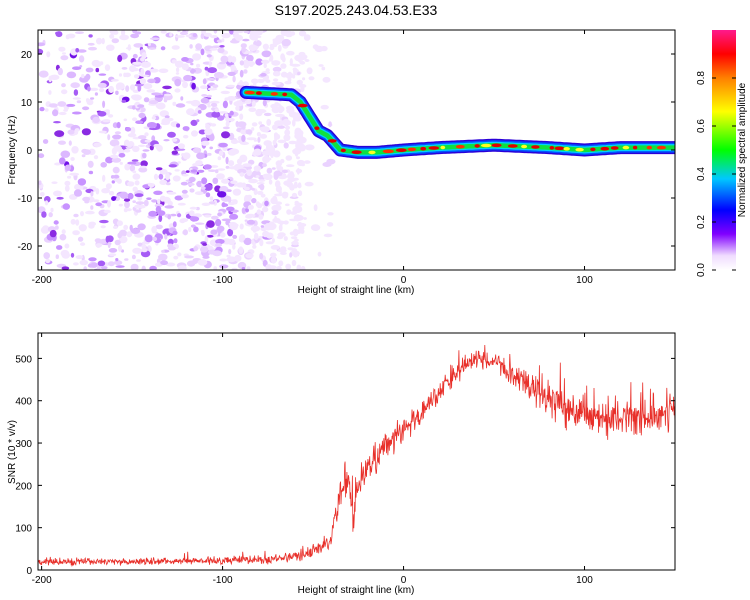 This screenshot has height=600, width=750. I want to click on snr-ytick-label: 300, so click(23, 444).